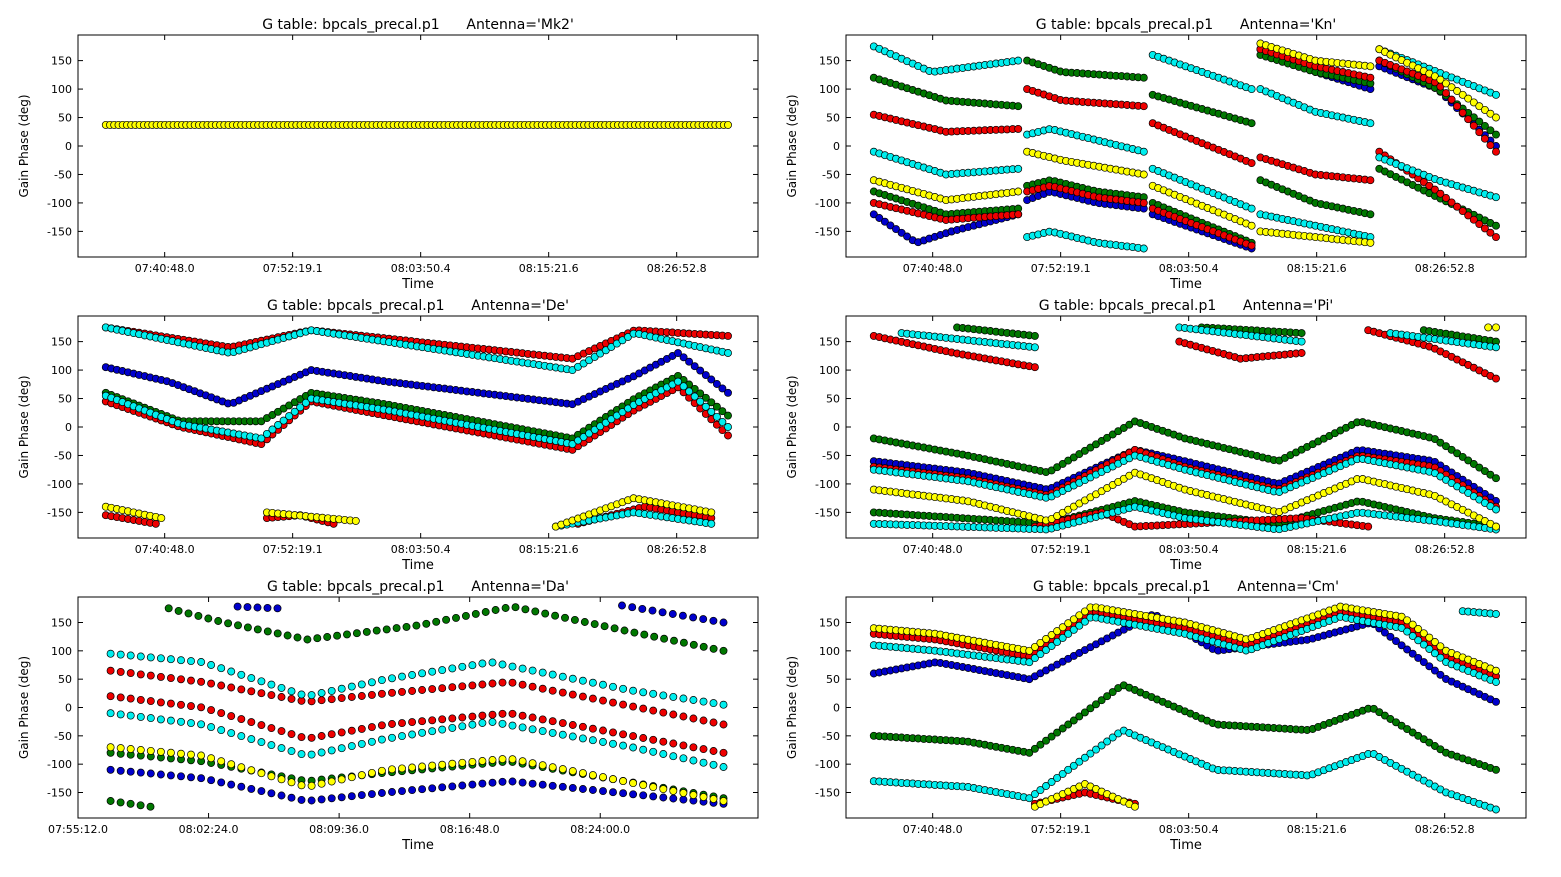  I want to click on y-axis-label: Gain Phase (deg), so click(24, 145).